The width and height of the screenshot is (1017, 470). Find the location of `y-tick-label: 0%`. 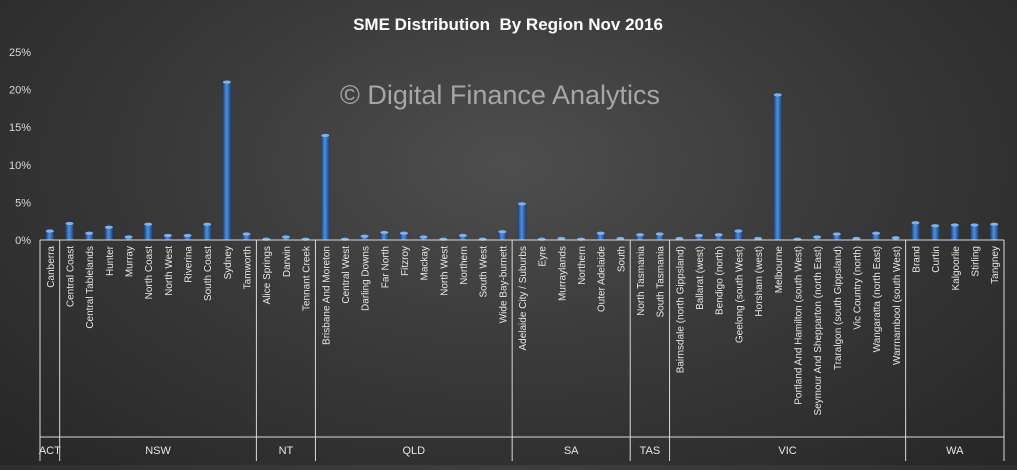

y-tick-label: 0% is located at coordinates (23, 241).